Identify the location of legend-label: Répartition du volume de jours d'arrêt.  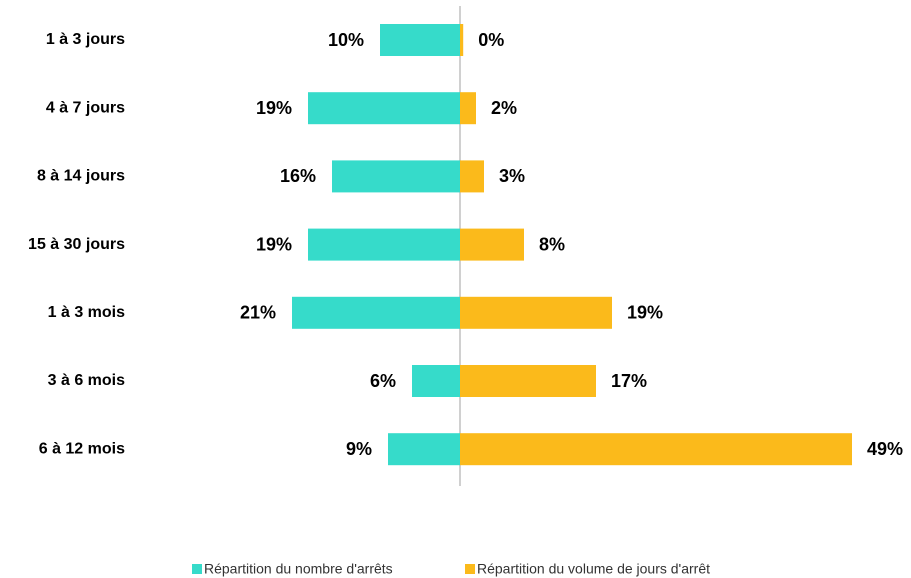
(593, 569).